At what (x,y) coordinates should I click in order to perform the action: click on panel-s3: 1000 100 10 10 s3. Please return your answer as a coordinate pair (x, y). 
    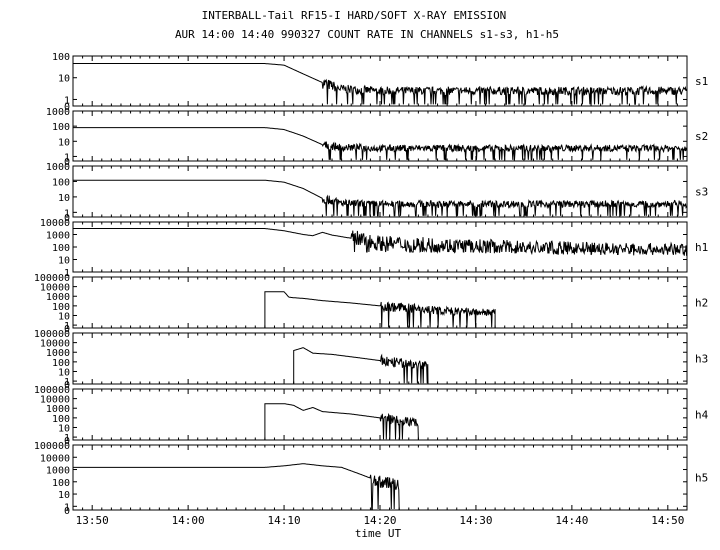
    Looking at the image, I should click on (377, 193).